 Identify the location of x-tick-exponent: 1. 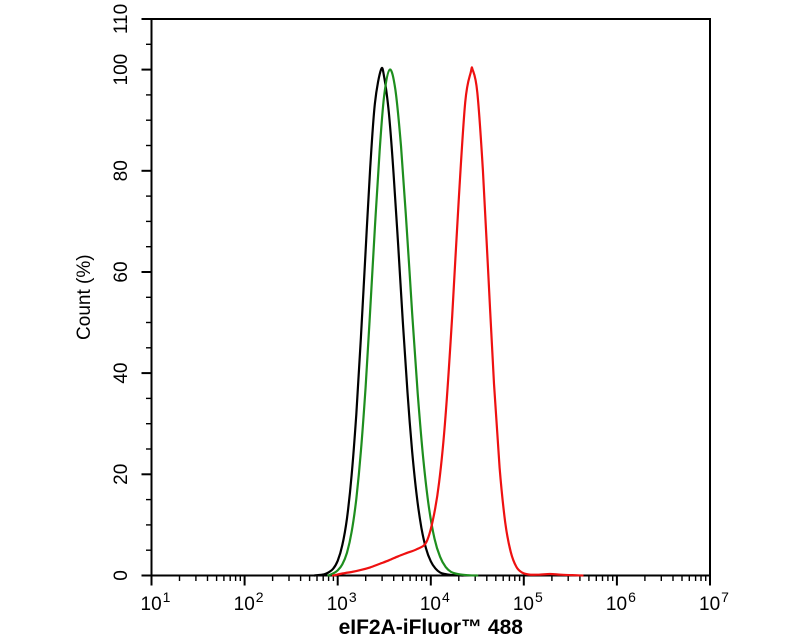
(167, 597).